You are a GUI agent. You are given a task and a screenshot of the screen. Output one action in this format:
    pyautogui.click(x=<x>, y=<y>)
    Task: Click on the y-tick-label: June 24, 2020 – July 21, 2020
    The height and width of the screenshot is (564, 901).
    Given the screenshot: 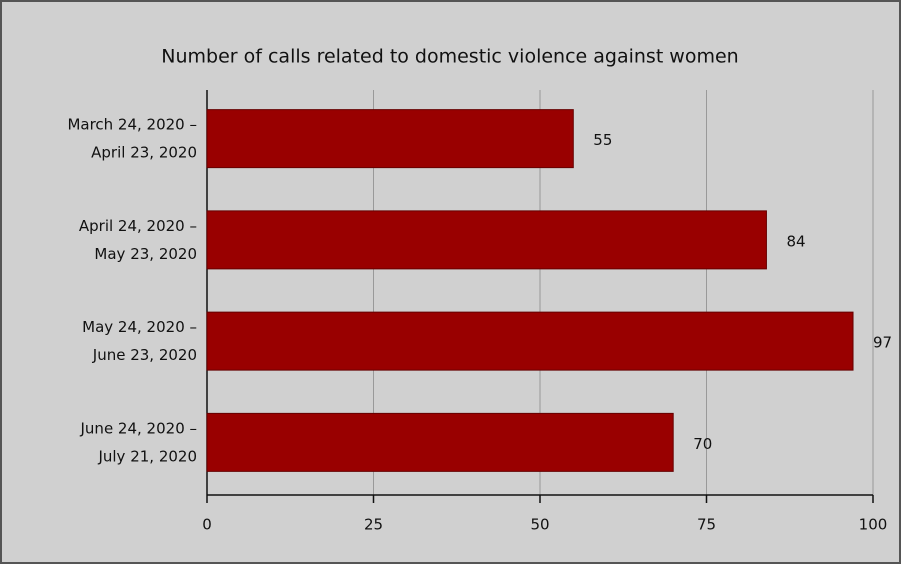 What is the action you would take?
    pyautogui.click(x=139, y=442)
    